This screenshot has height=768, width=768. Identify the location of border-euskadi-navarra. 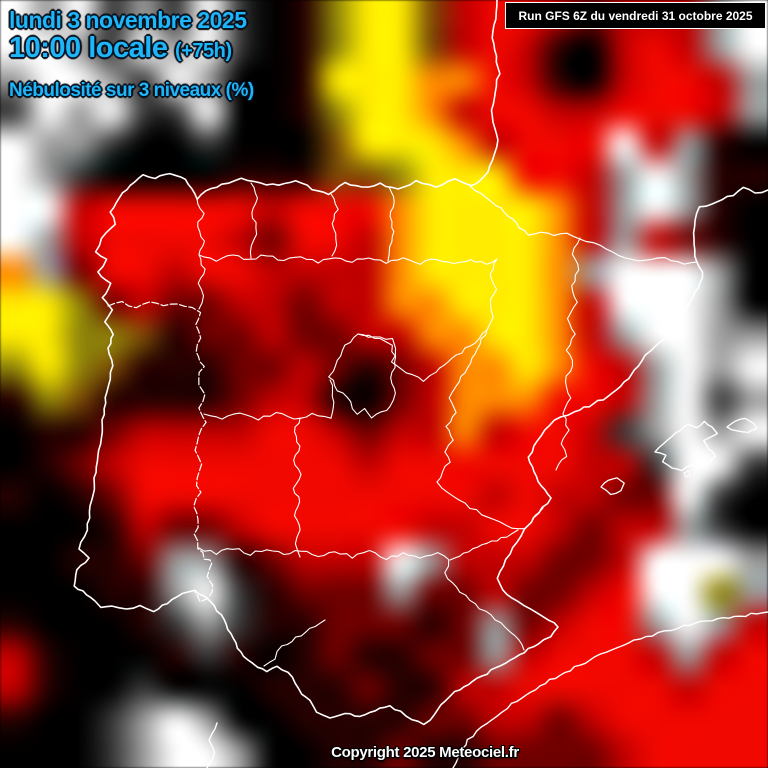
(391, 224).